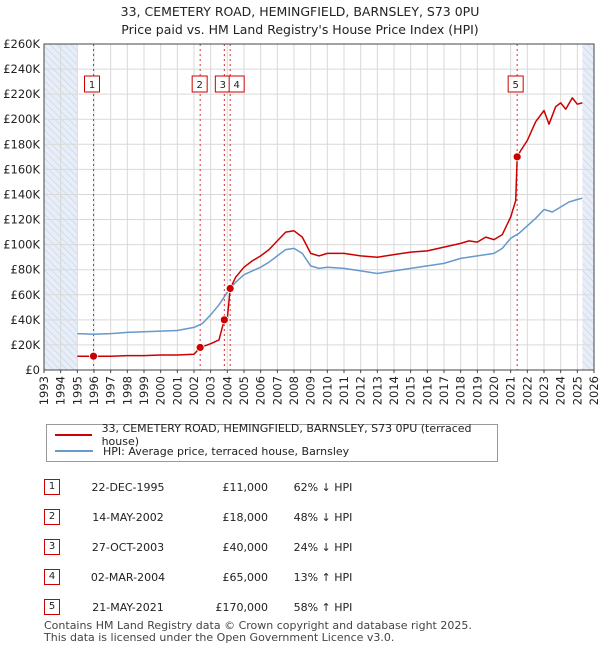 The width and height of the screenshot is (600, 650). What do you see at coordinates (128, 607) in the screenshot?
I see `sale-date: 21-MAY-2021` at bounding box center [128, 607].